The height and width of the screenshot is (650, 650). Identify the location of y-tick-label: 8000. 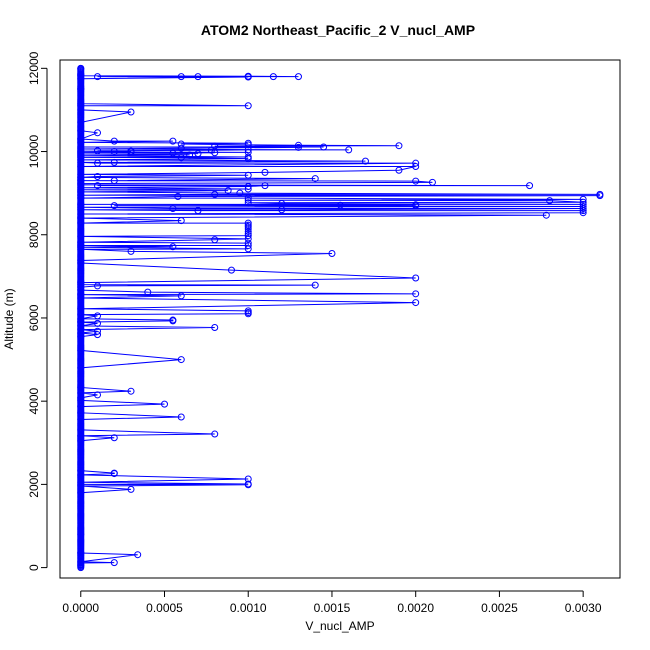
(34, 234).